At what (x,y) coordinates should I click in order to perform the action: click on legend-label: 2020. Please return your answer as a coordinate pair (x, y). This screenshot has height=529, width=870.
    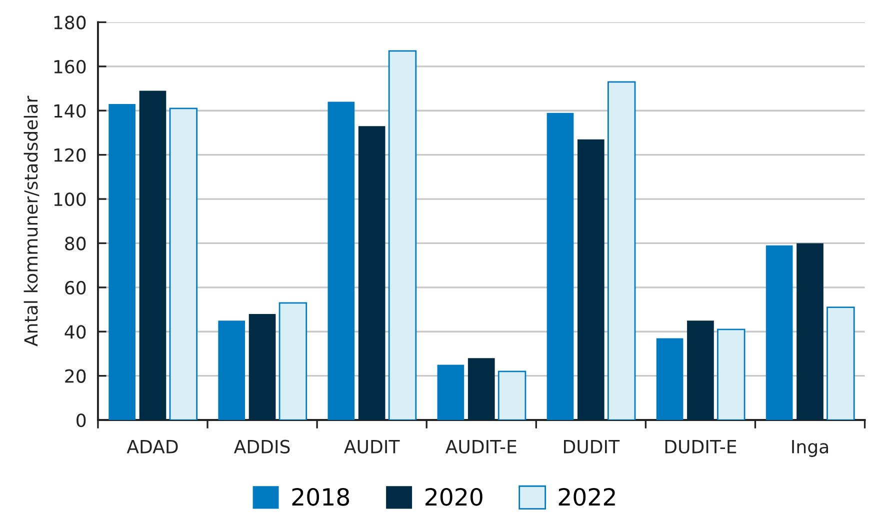
    Looking at the image, I should click on (454, 497).